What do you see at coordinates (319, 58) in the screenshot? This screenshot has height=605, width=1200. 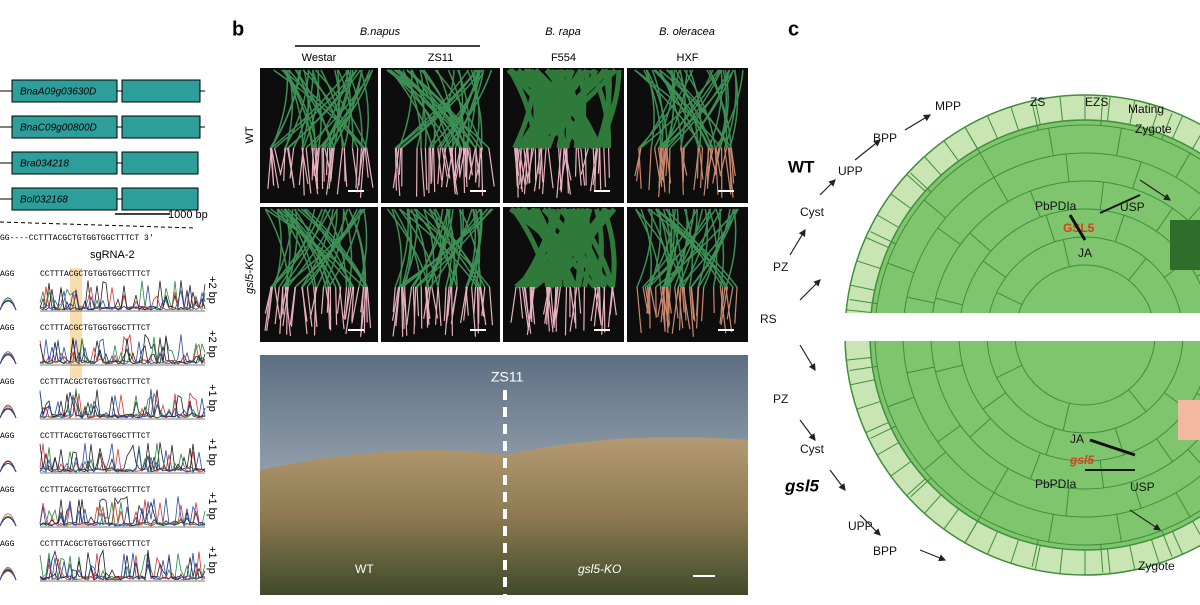 I see `cultivar-label: Westar` at bounding box center [319, 58].